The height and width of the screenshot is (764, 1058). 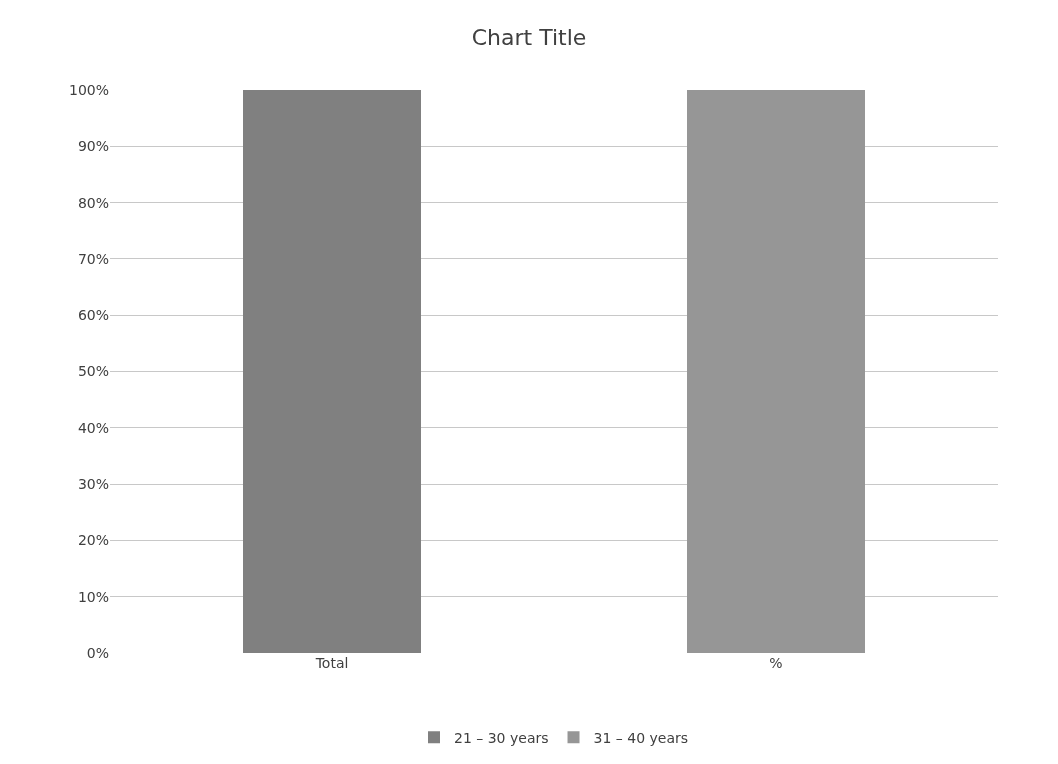 What do you see at coordinates (88, 89) in the screenshot?
I see `y-tick-label: 100%` at bounding box center [88, 89].